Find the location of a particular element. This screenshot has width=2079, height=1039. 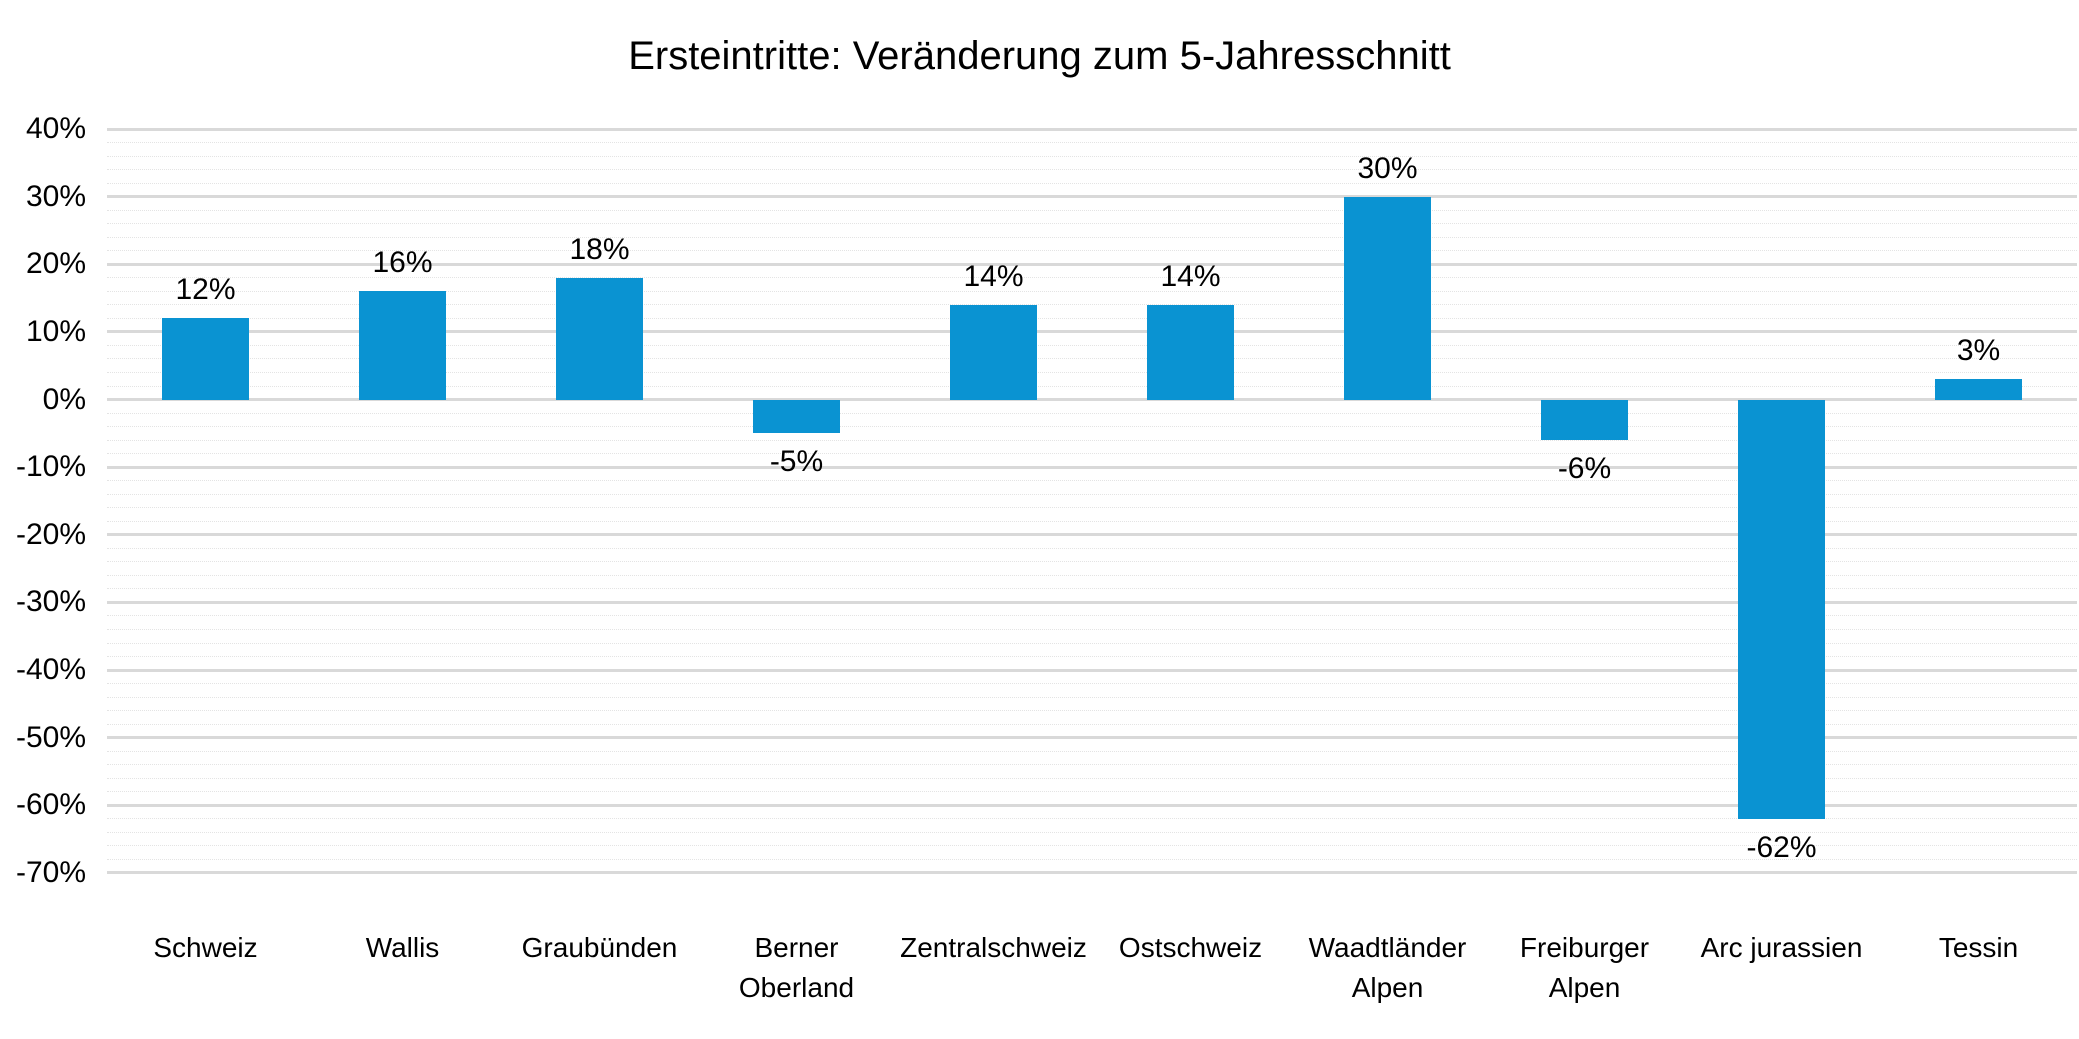

bar-value-label: -5% is located at coordinates (796, 462).